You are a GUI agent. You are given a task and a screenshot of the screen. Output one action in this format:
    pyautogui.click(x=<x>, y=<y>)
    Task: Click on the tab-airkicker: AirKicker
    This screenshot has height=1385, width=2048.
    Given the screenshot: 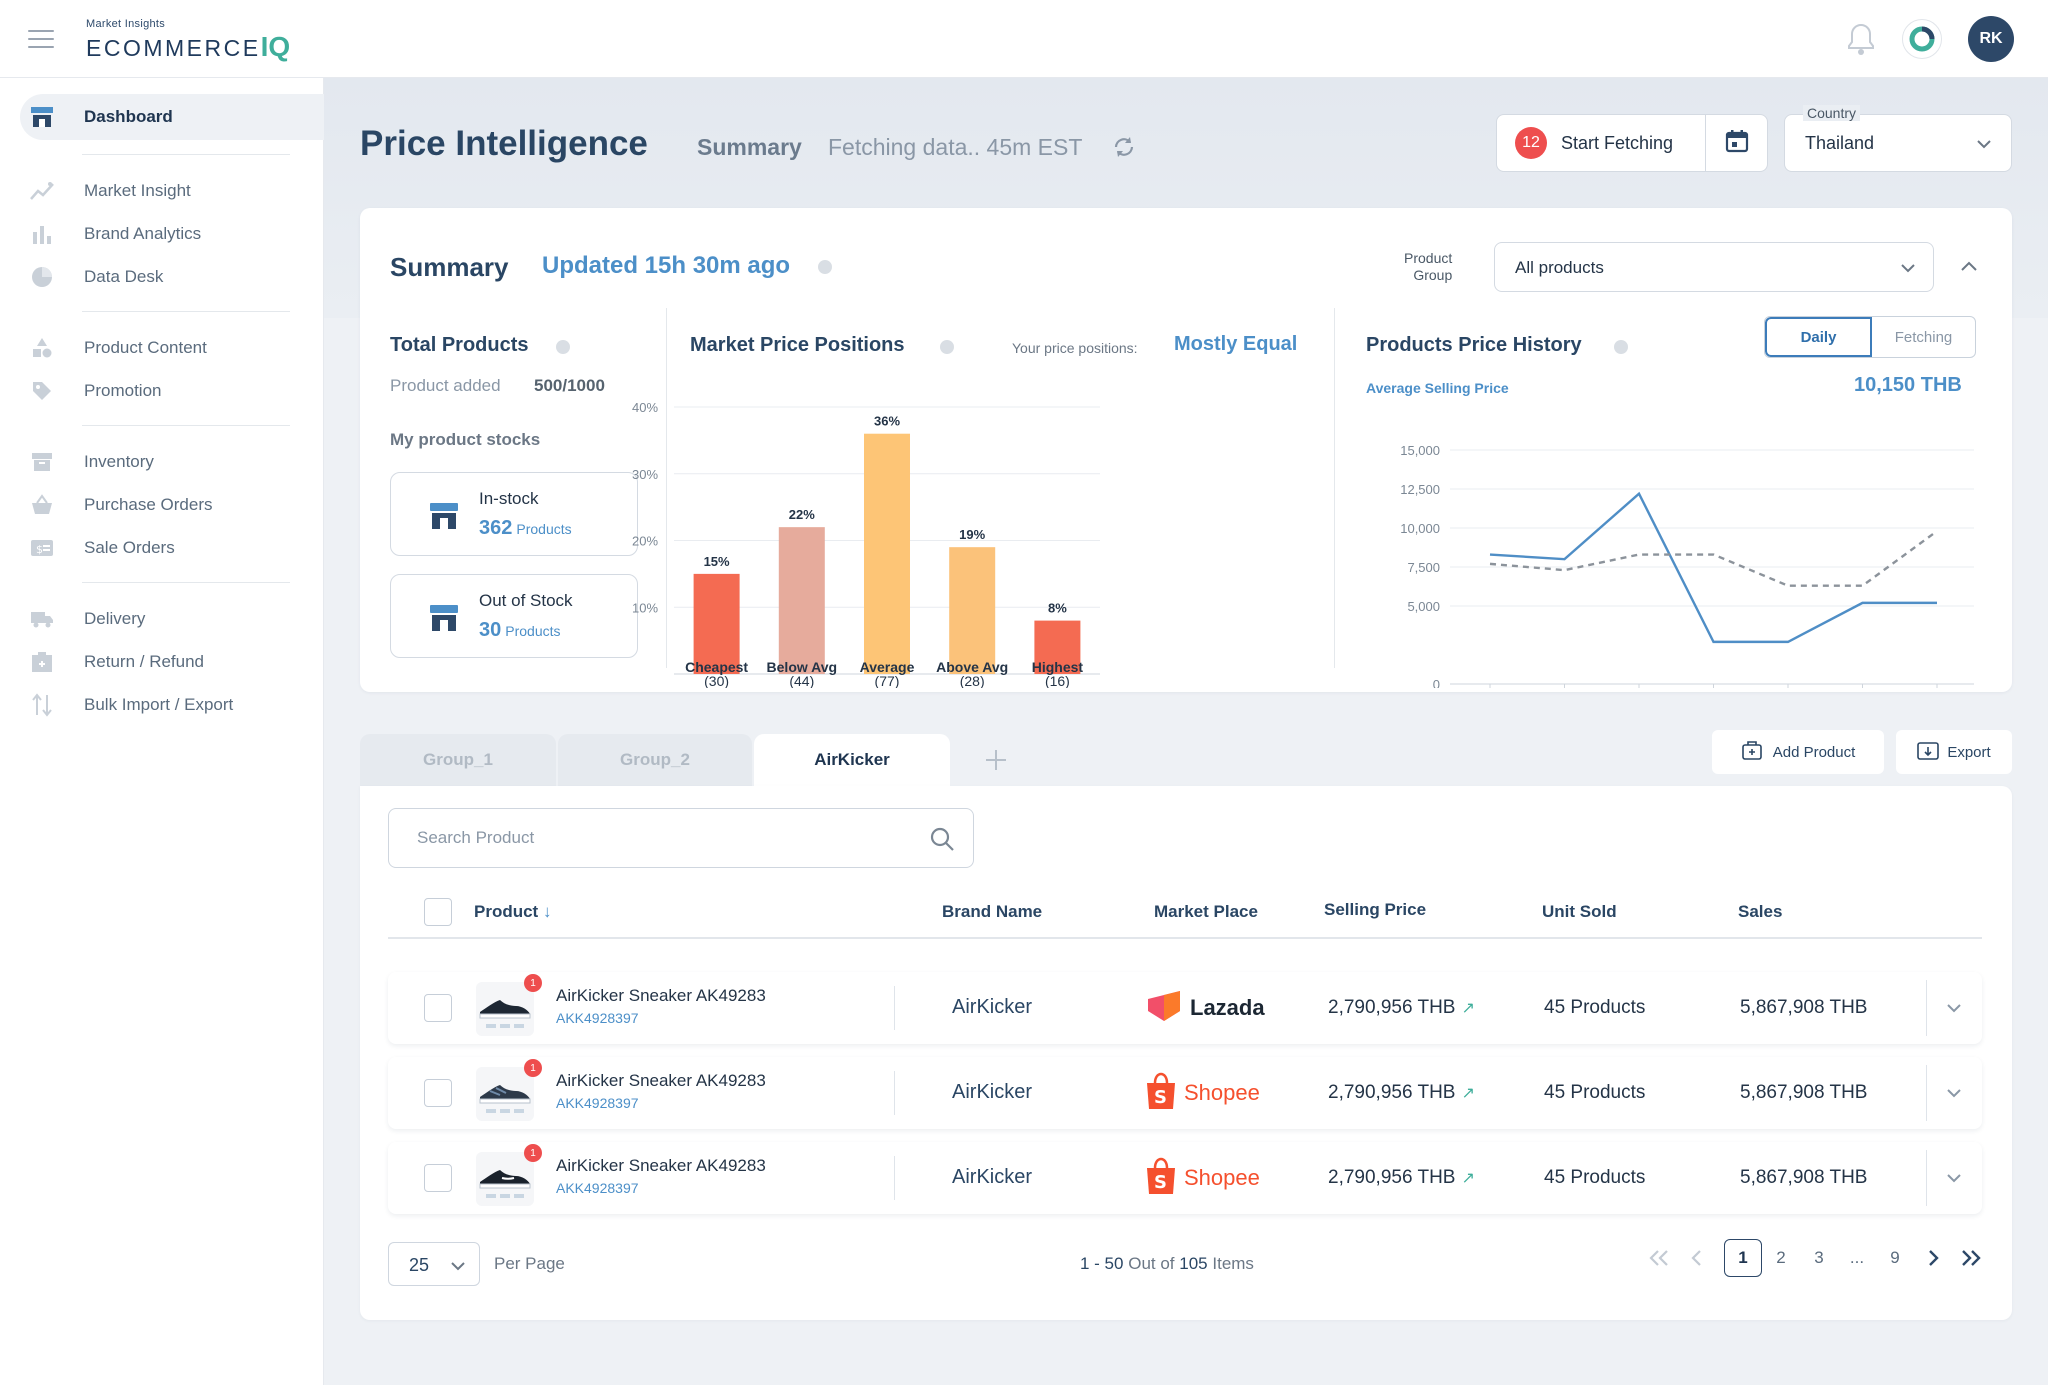 What is the action you would take?
    pyautogui.click(x=852, y=760)
    